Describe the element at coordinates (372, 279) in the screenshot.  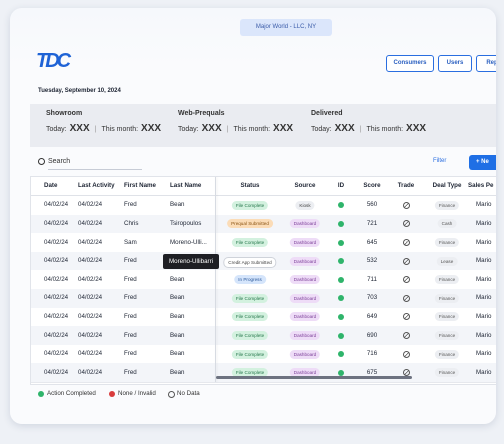
I see `cell-score: 711` at that location.